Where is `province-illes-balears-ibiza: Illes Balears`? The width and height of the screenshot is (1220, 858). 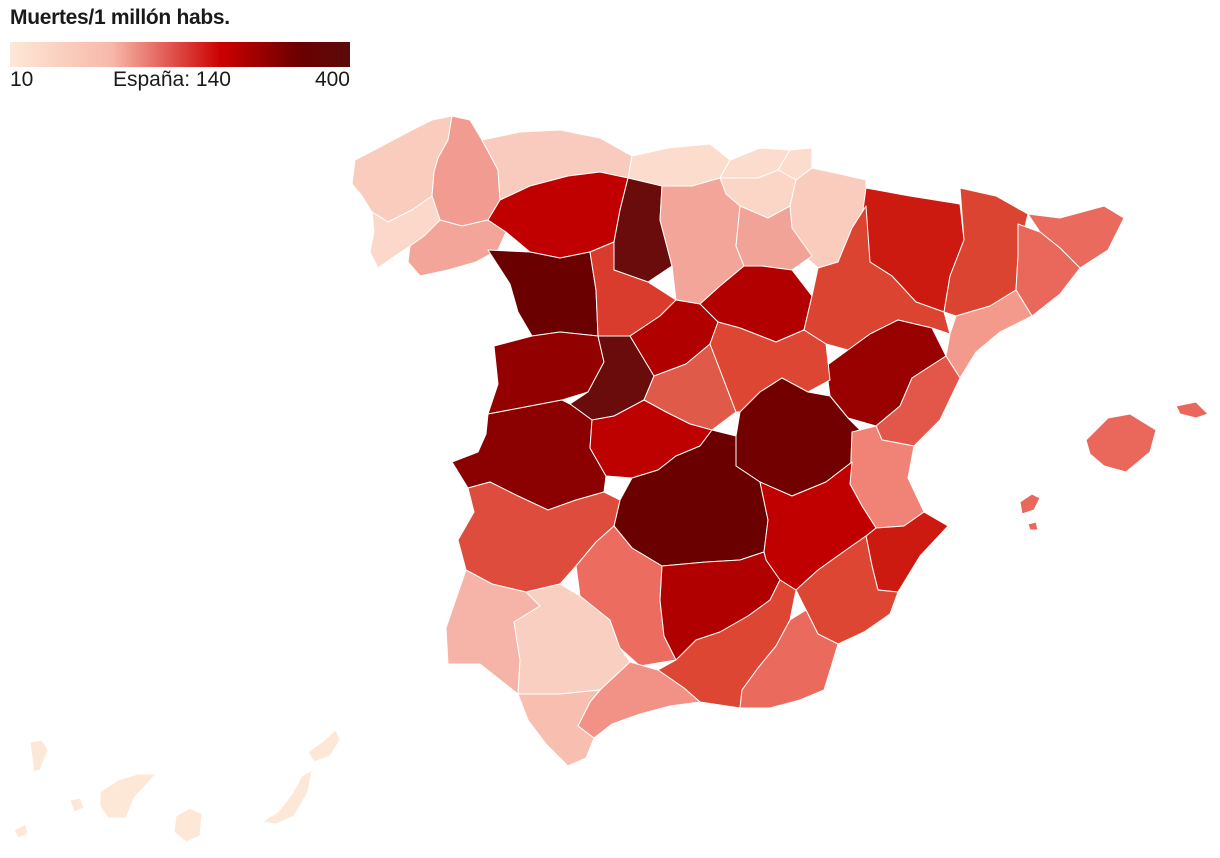
province-illes-balears-ibiza: Illes Balears is located at coordinates (1030, 504).